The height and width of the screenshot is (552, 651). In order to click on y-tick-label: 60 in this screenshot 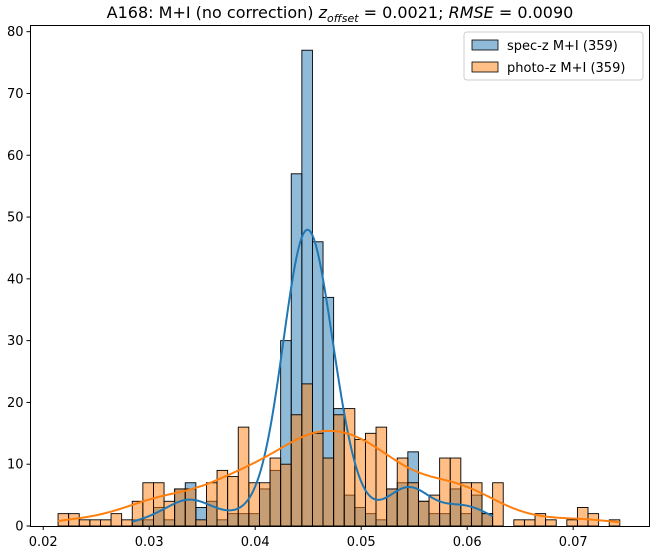, I will do `click(15, 156)`.